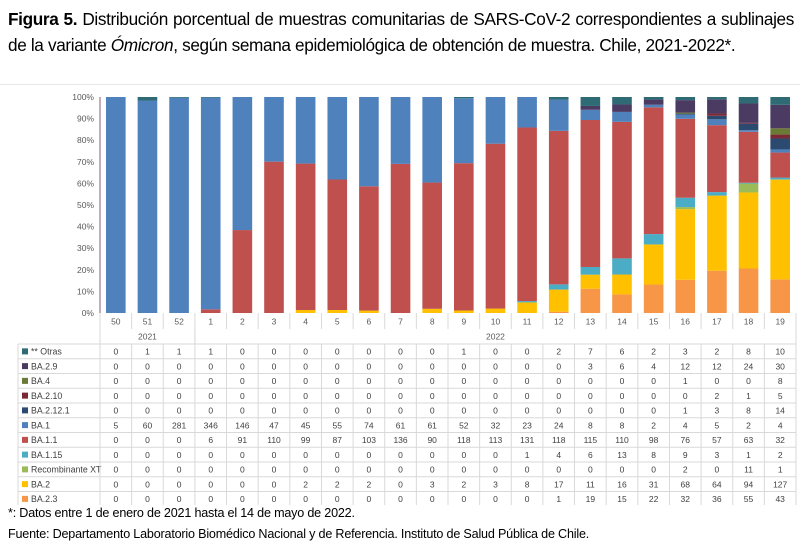 This screenshot has height=548, width=800. What do you see at coordinates (85, 205) in the screenshot?
I see `y-tick-label: 50%` at bounding box center [85, 205].